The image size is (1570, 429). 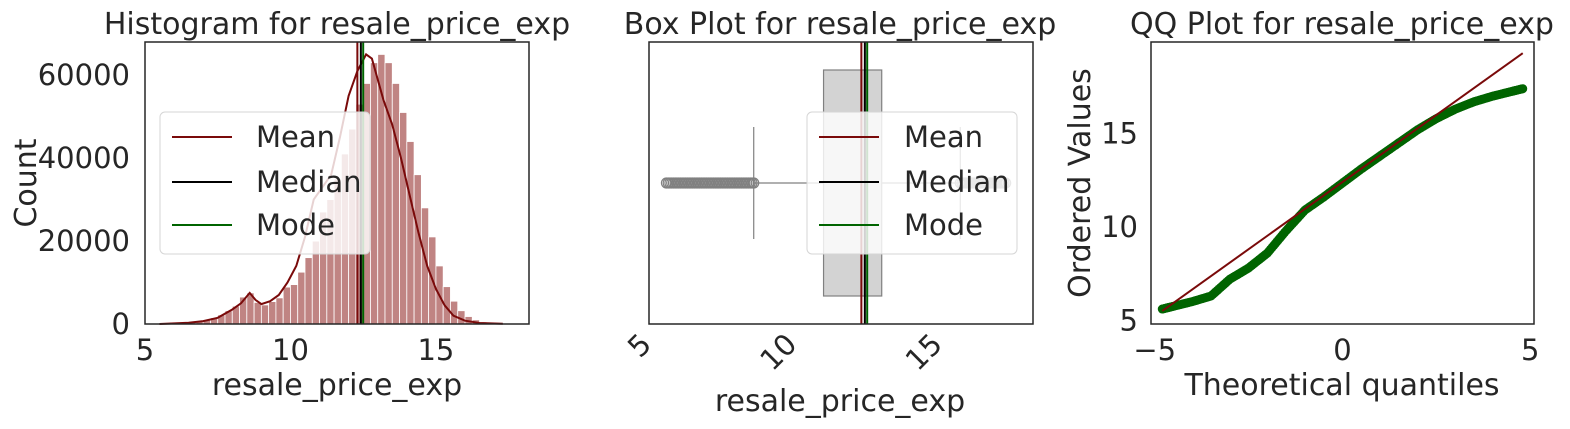 I want to click on histogram-y-tick-label: 0, so click(x=121, y=324).